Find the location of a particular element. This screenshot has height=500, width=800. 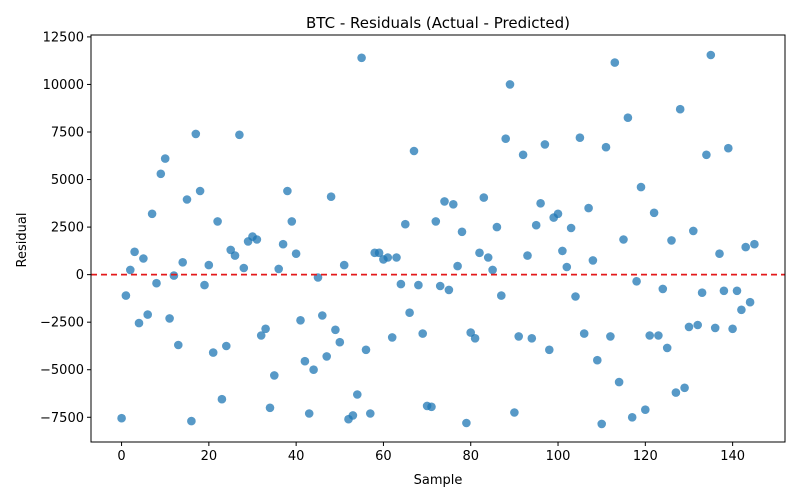

y-tick-label: 10000 is located at coordinates (63, 85).